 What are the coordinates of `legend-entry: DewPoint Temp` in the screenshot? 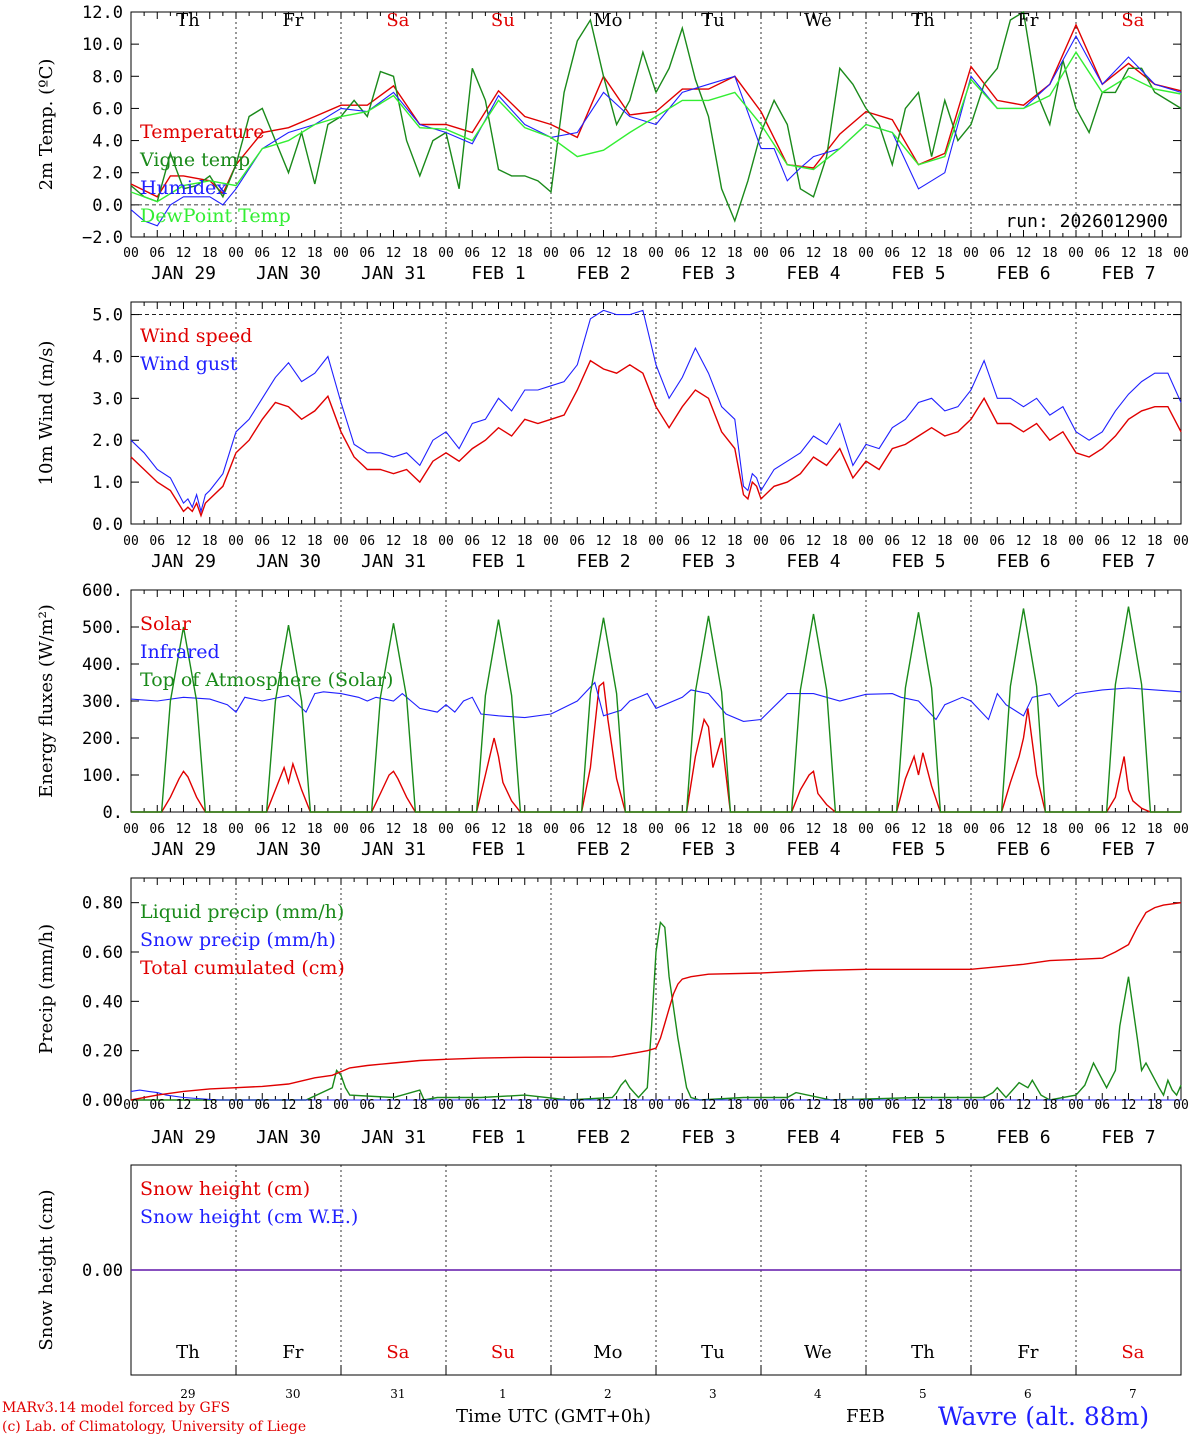 It's located at (215, 216).